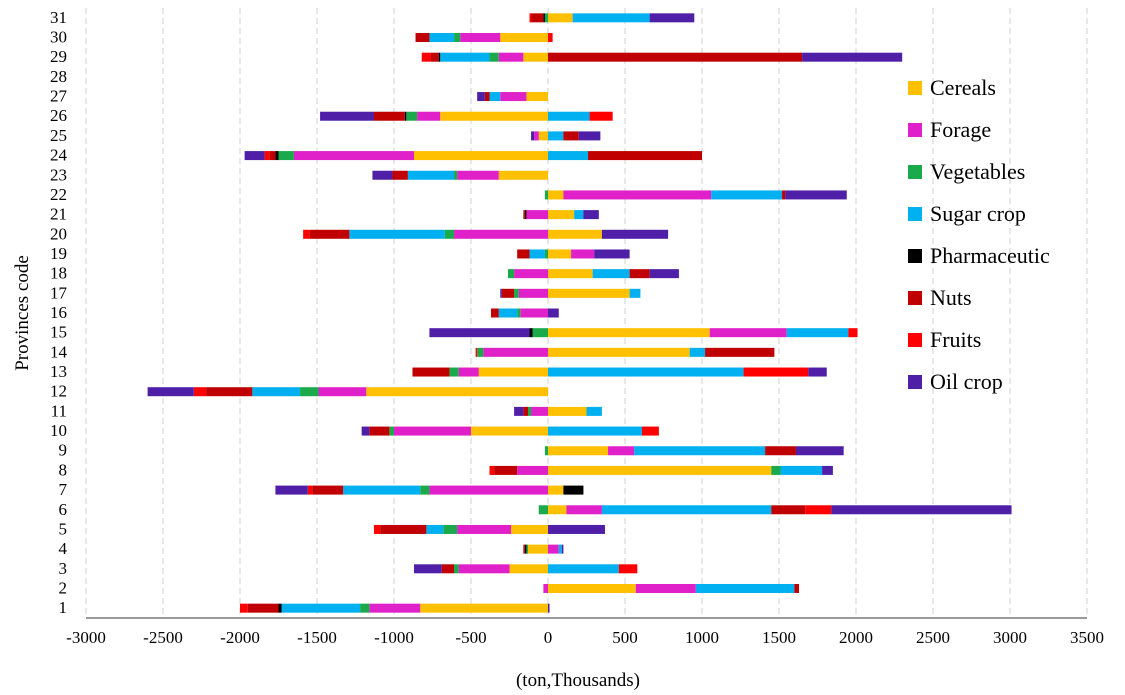  Describe the element at coordinates (63, 469) in the screenshot. I see `y-tick-label: 8` at that location.